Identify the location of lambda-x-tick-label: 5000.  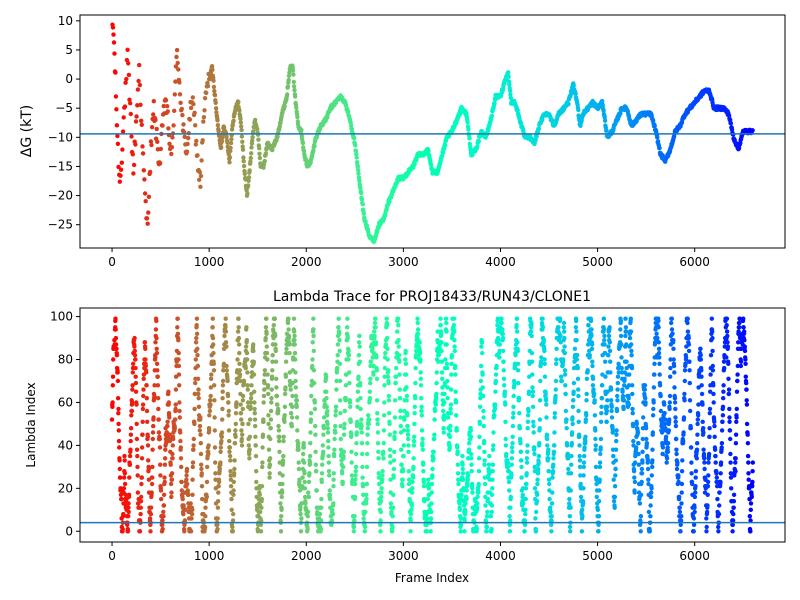
(597, 556).